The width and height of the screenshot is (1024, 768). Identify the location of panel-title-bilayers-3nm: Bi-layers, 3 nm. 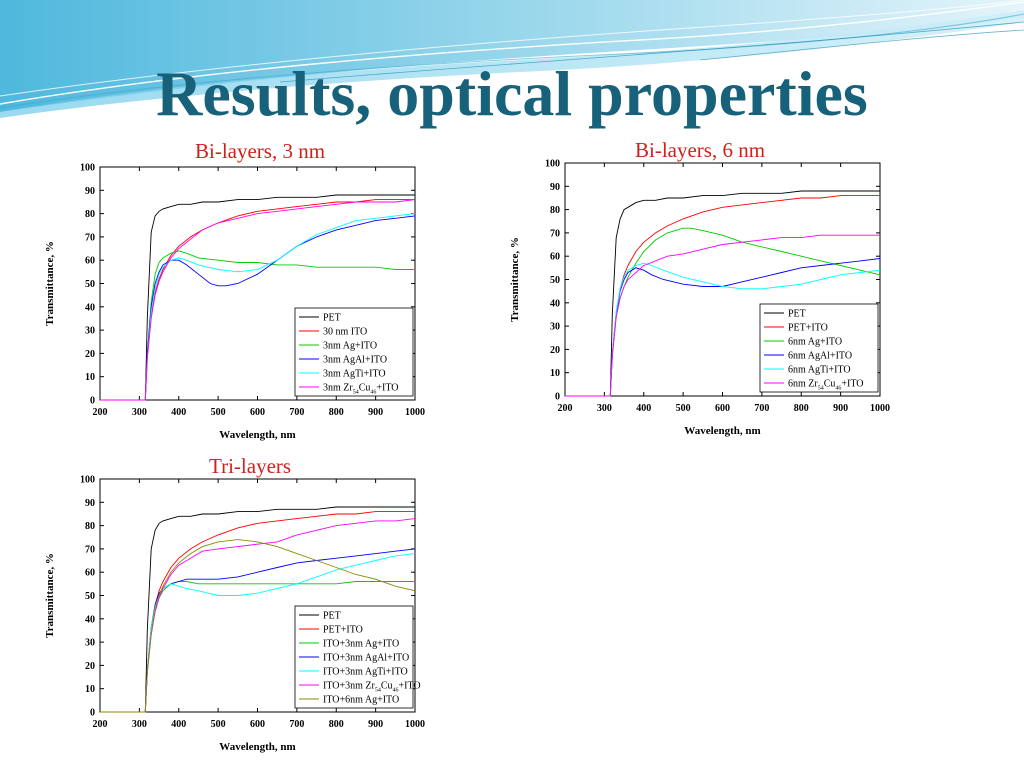
(260, 151).